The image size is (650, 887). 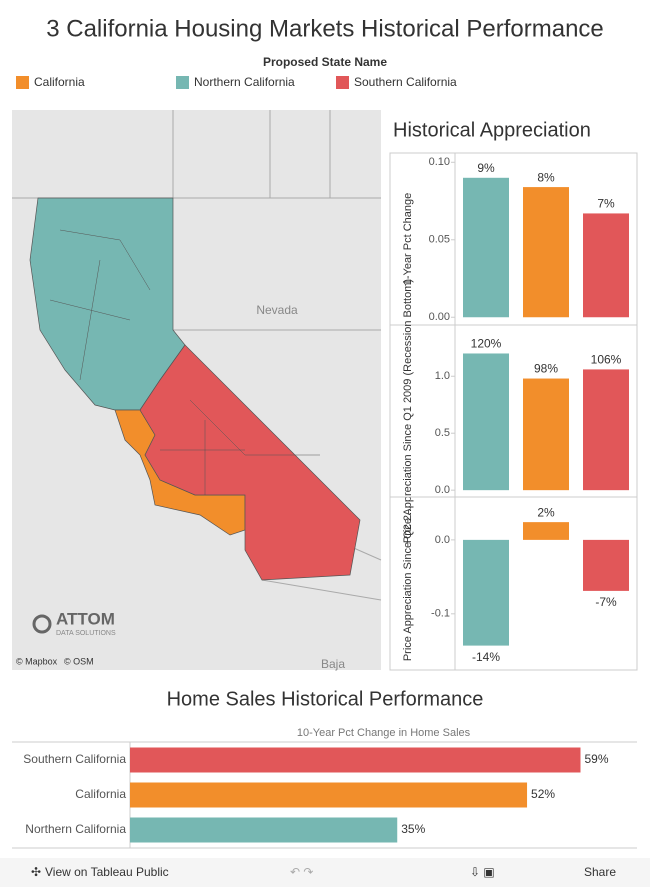 What do you see at coordinates (301, 872) in the screenshot?
I see `toolbar-undo: ↶ ↷` at bounding box center [301, 872].